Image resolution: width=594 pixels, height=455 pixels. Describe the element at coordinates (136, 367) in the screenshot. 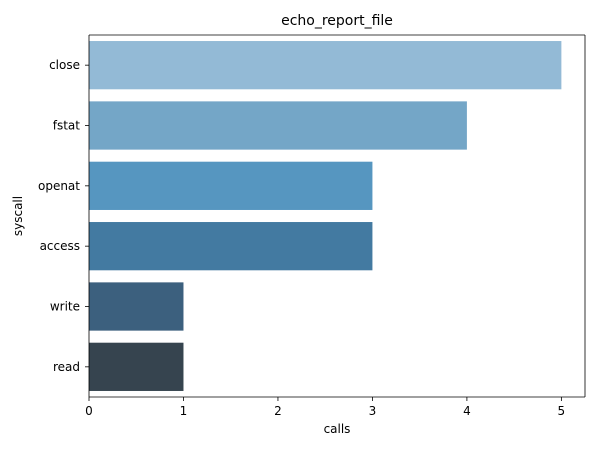

I see `bar-read` at that location.